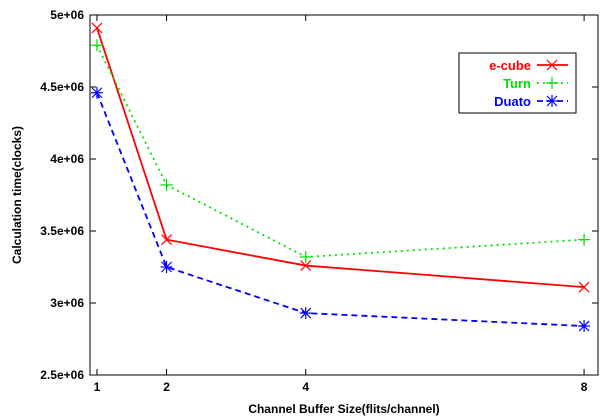 This screenshot has height=417, width=604. What do you see at coordinates (510, 65) in the screenshot?
I see `legend-label-e-cube: e-cube` at bounding box center [510, 65].